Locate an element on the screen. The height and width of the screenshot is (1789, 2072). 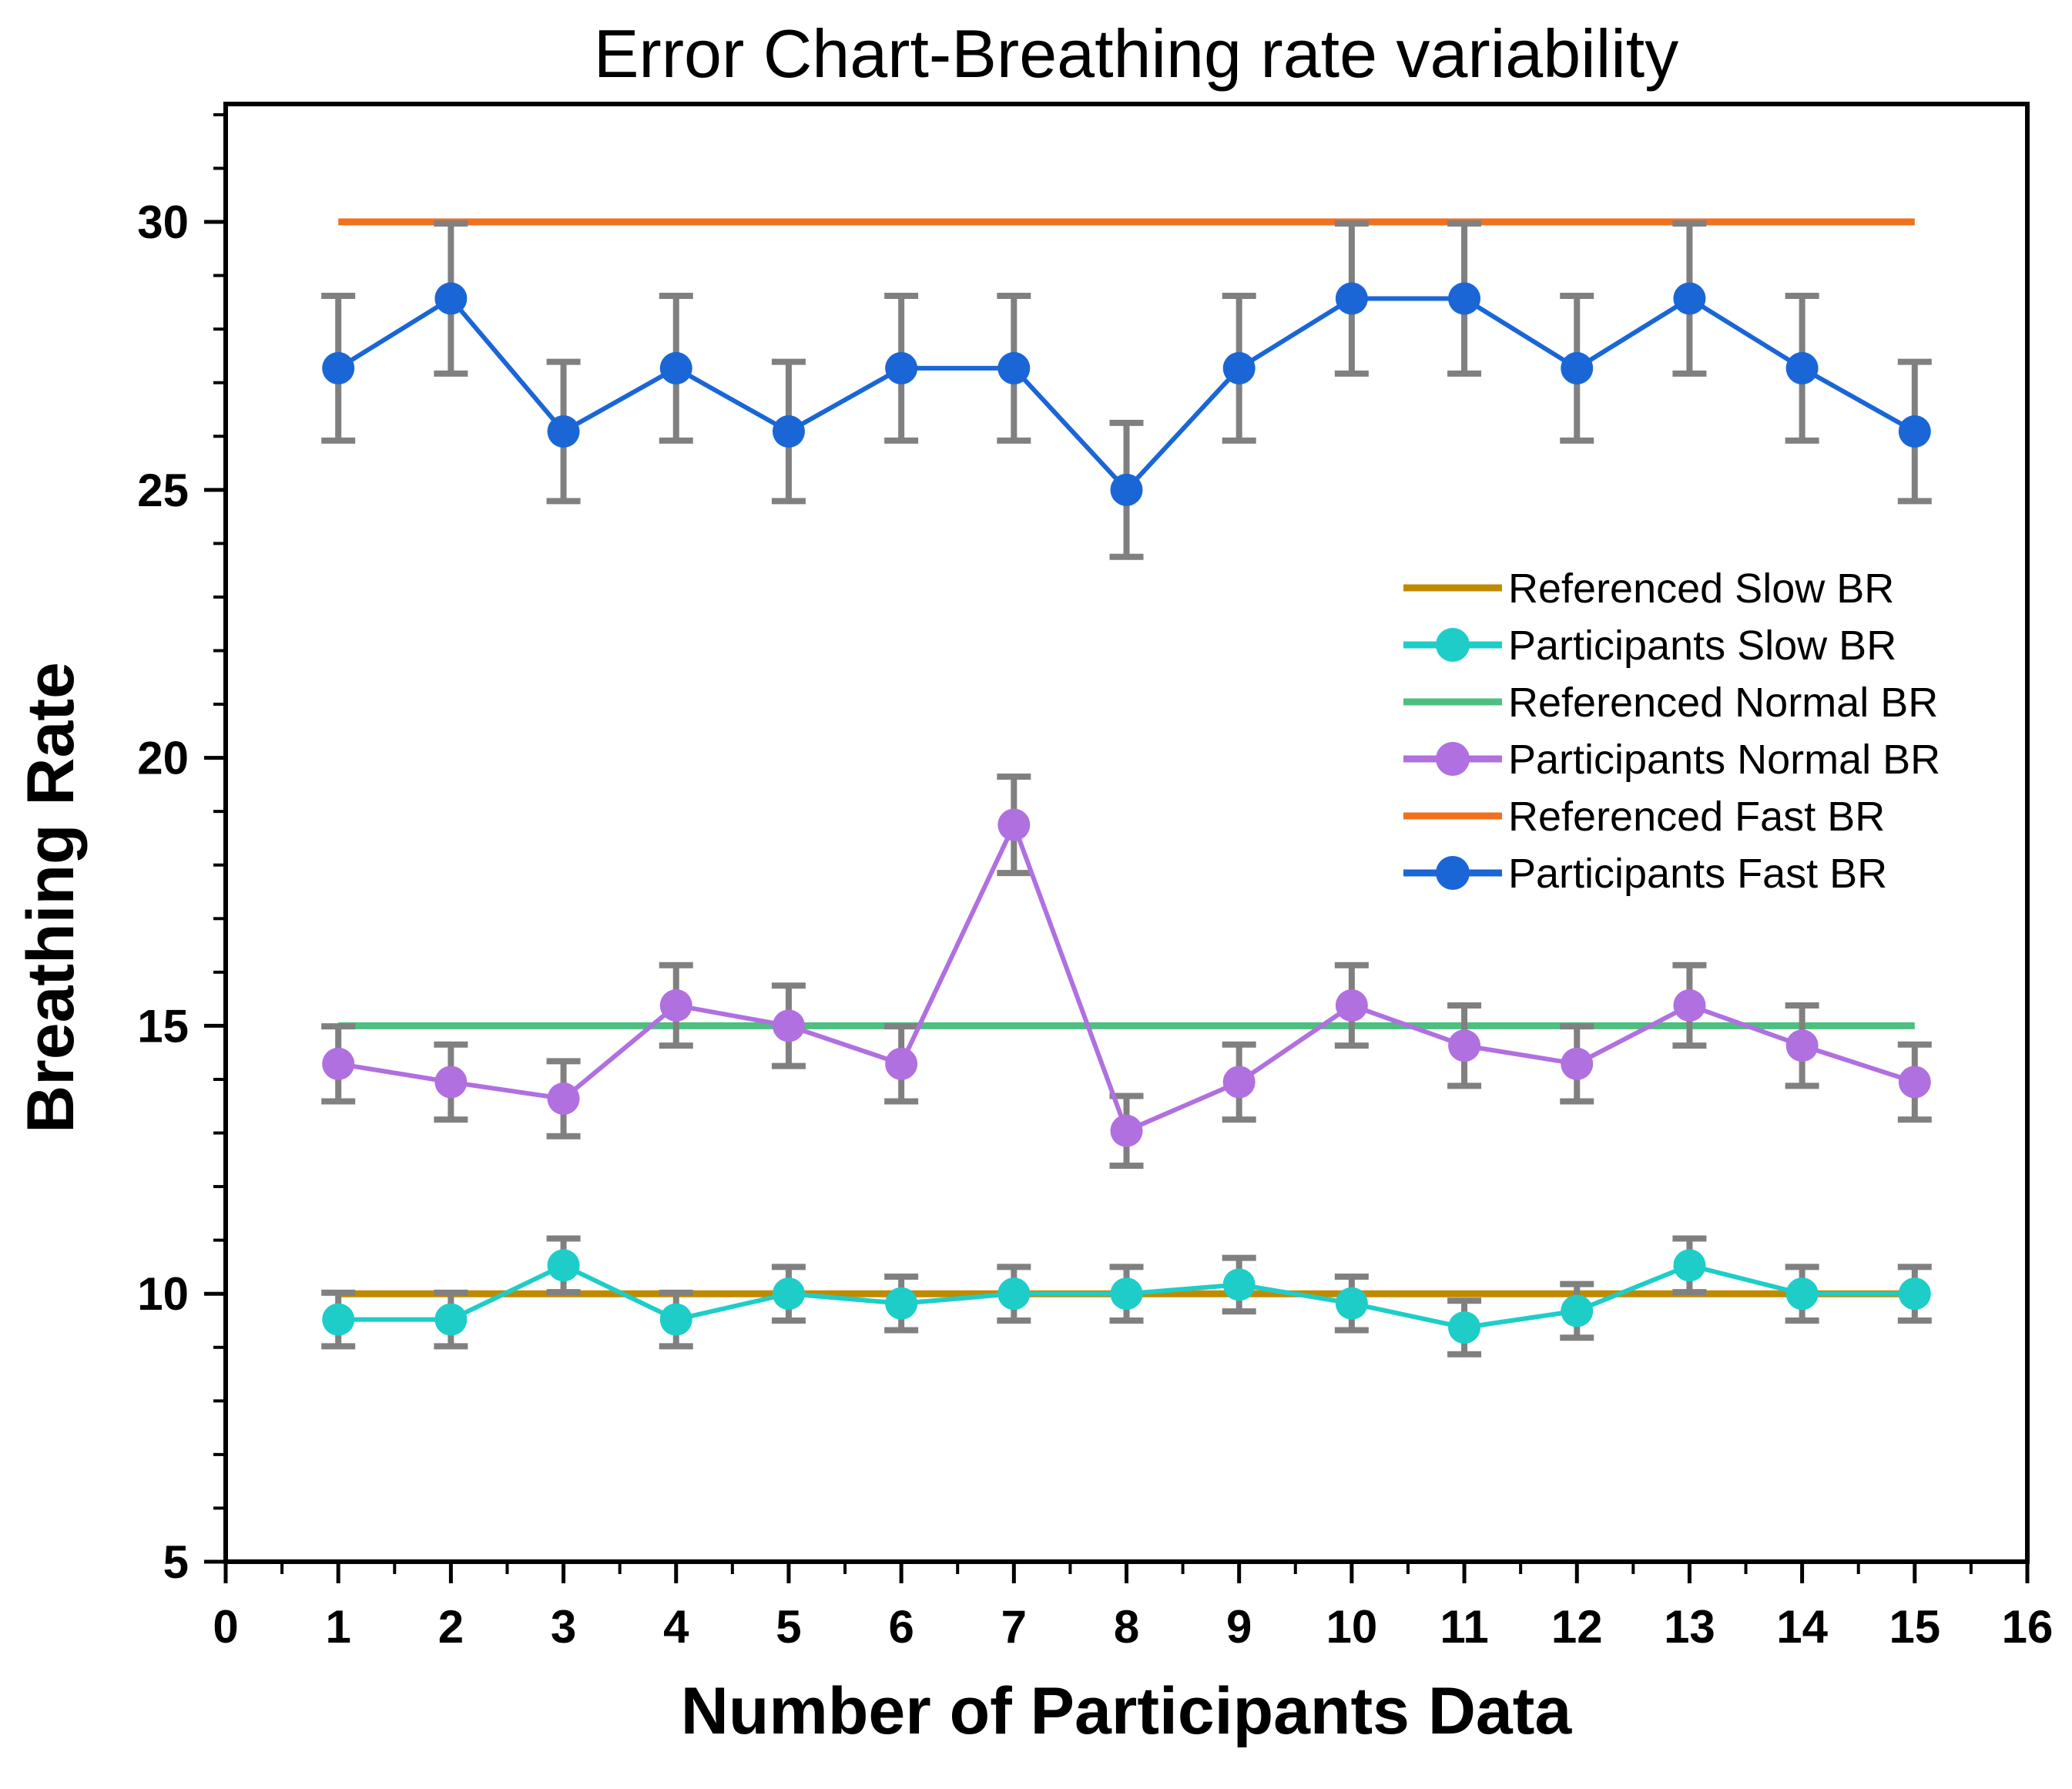
x-tick-label-12: 12 is located at coordinates (1577, 1627).